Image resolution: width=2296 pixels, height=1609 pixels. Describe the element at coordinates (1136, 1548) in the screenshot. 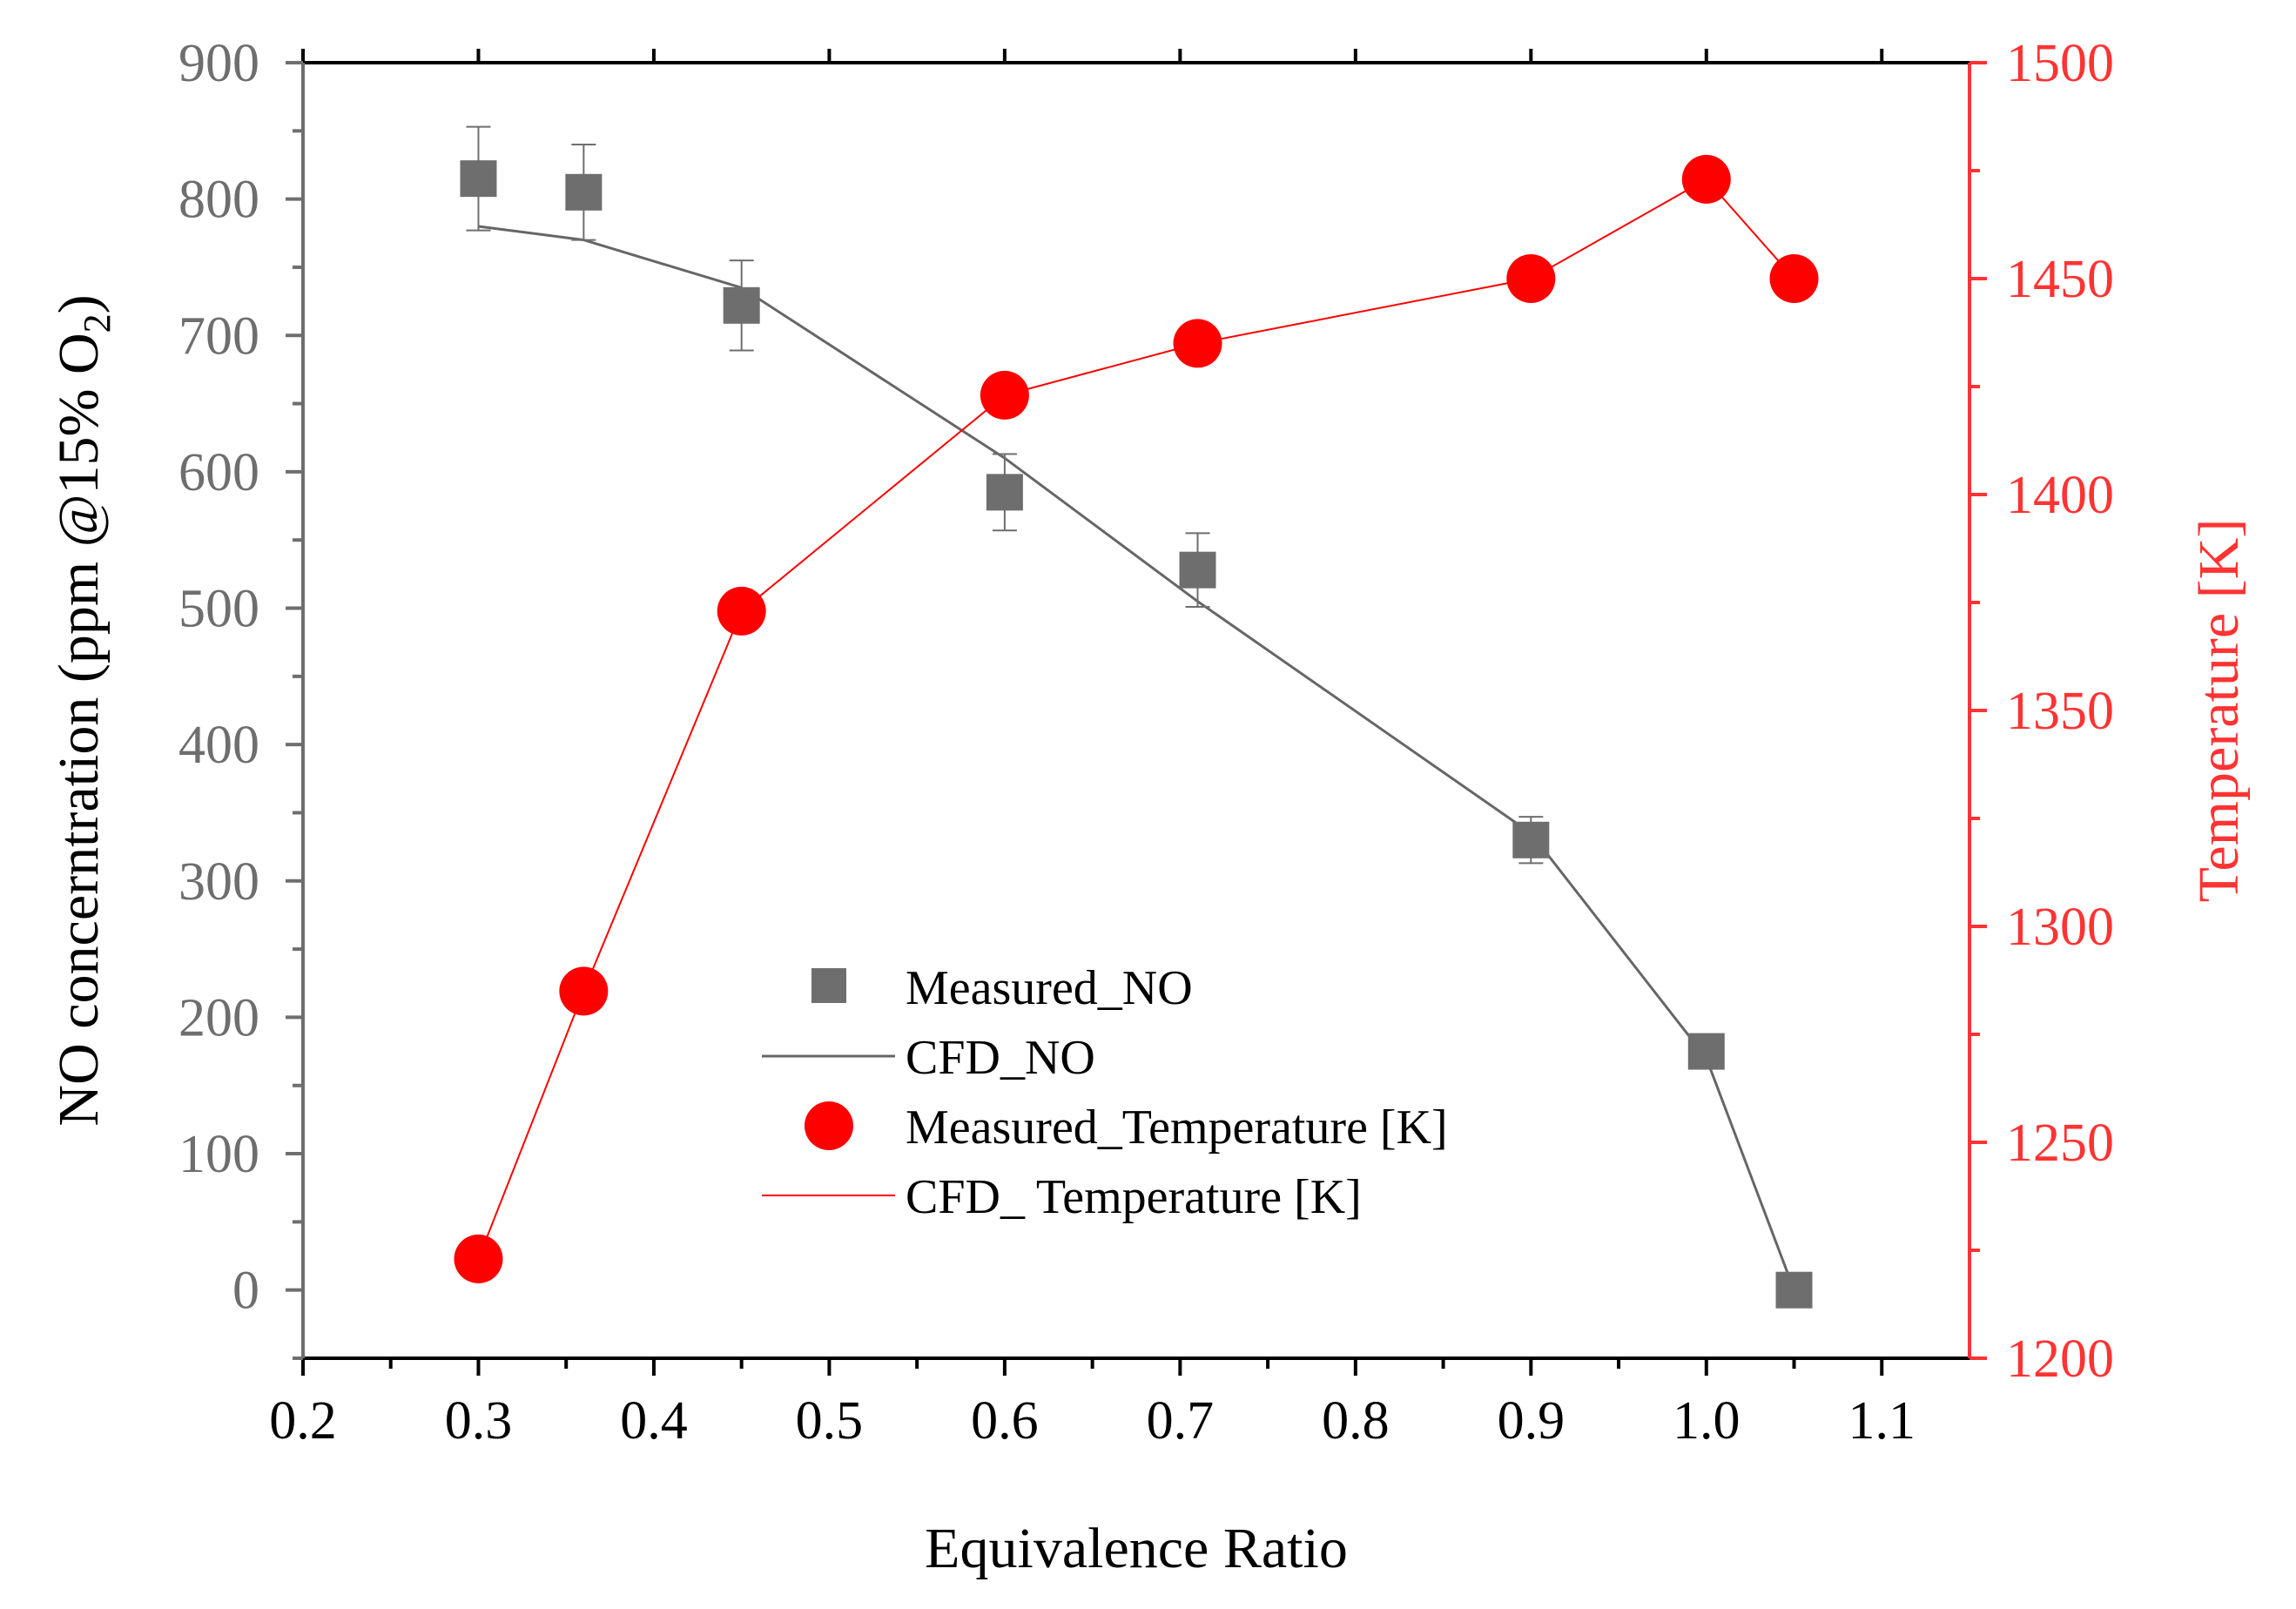

I see `x-axis-title: Equivalence Ratio` at that location.